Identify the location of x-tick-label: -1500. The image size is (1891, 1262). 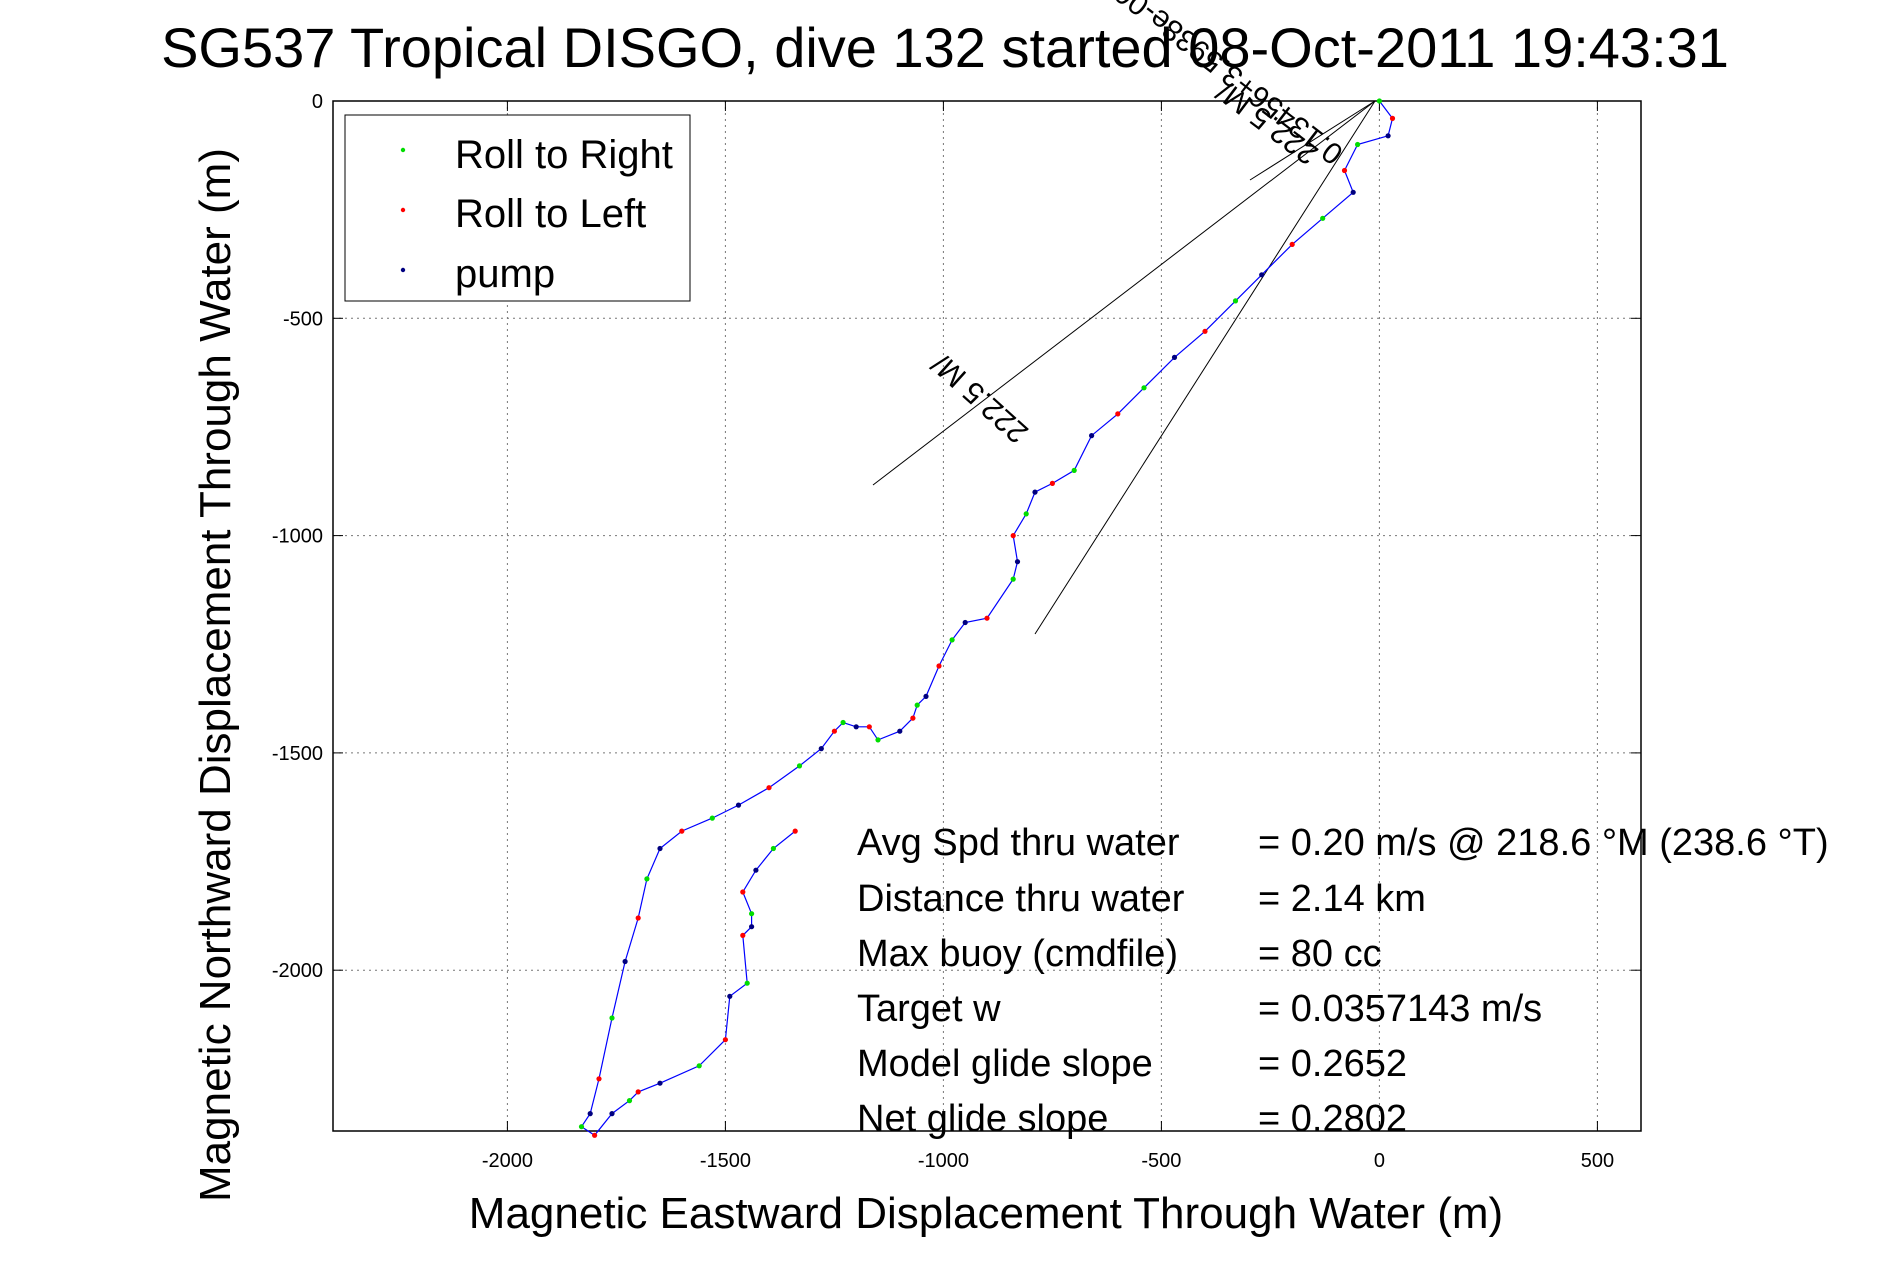
(725, 1161).